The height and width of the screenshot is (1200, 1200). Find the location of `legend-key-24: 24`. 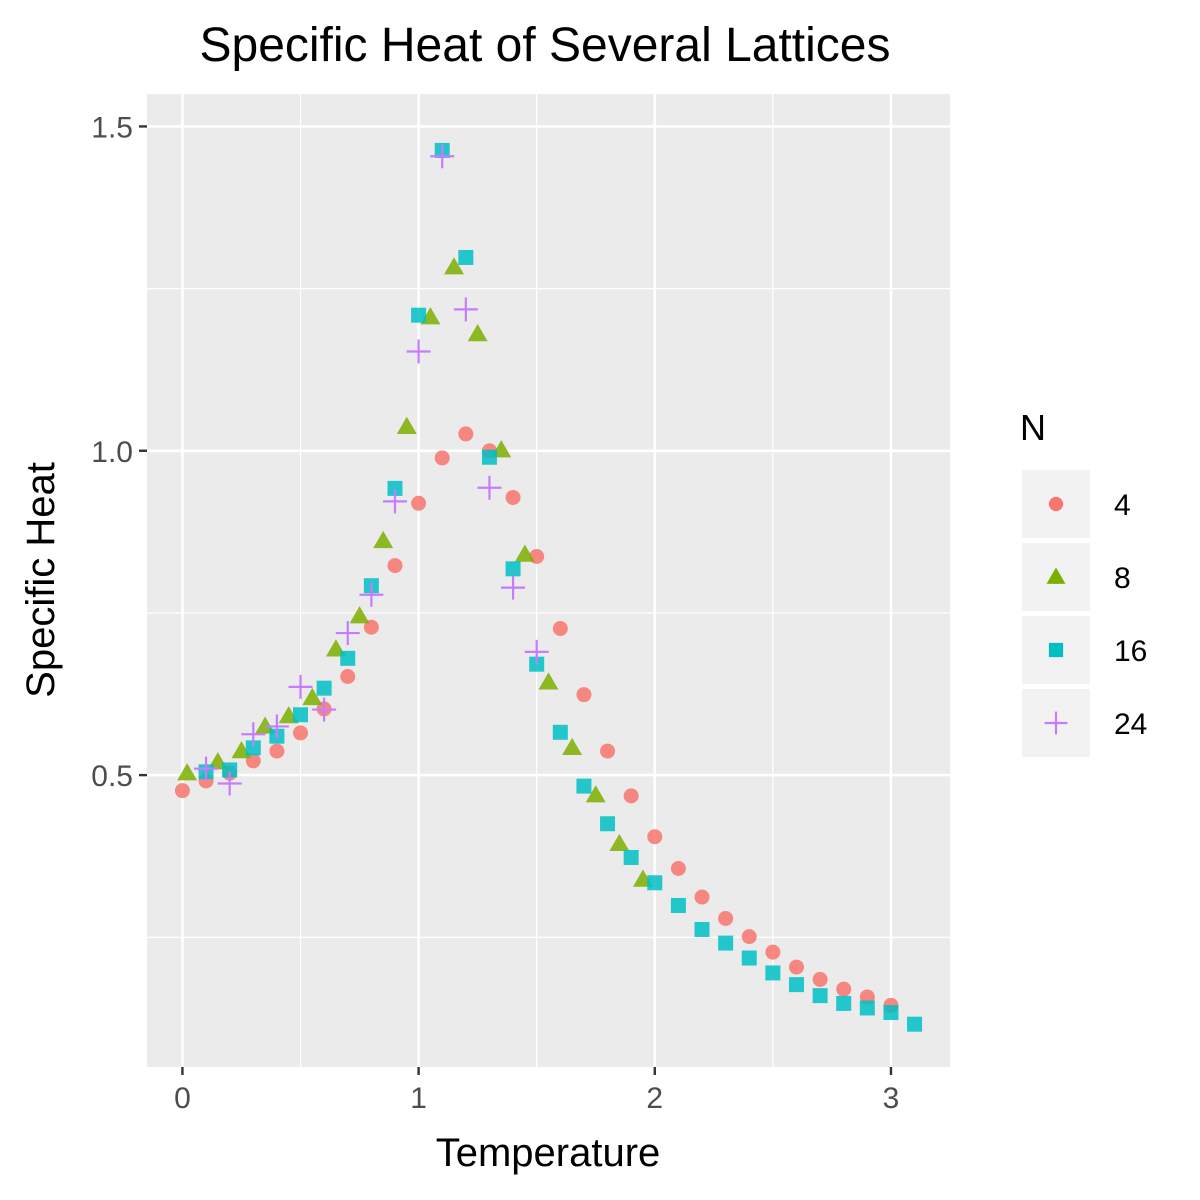

legend-key-24: 24 is located at coordinates (1084, 723).